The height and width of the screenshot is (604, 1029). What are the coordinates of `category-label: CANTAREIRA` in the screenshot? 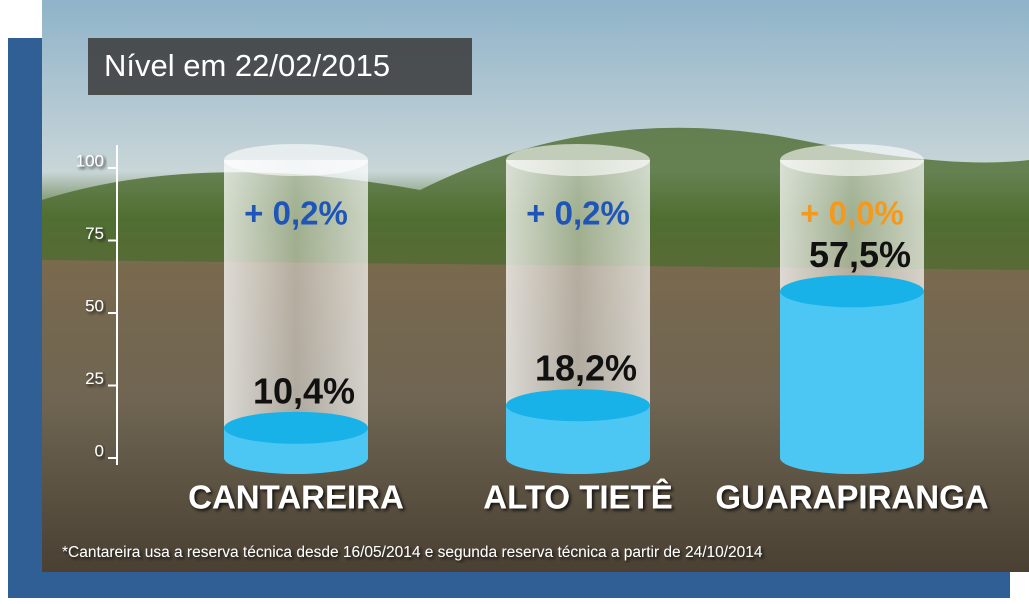 It's located at (296, 497).